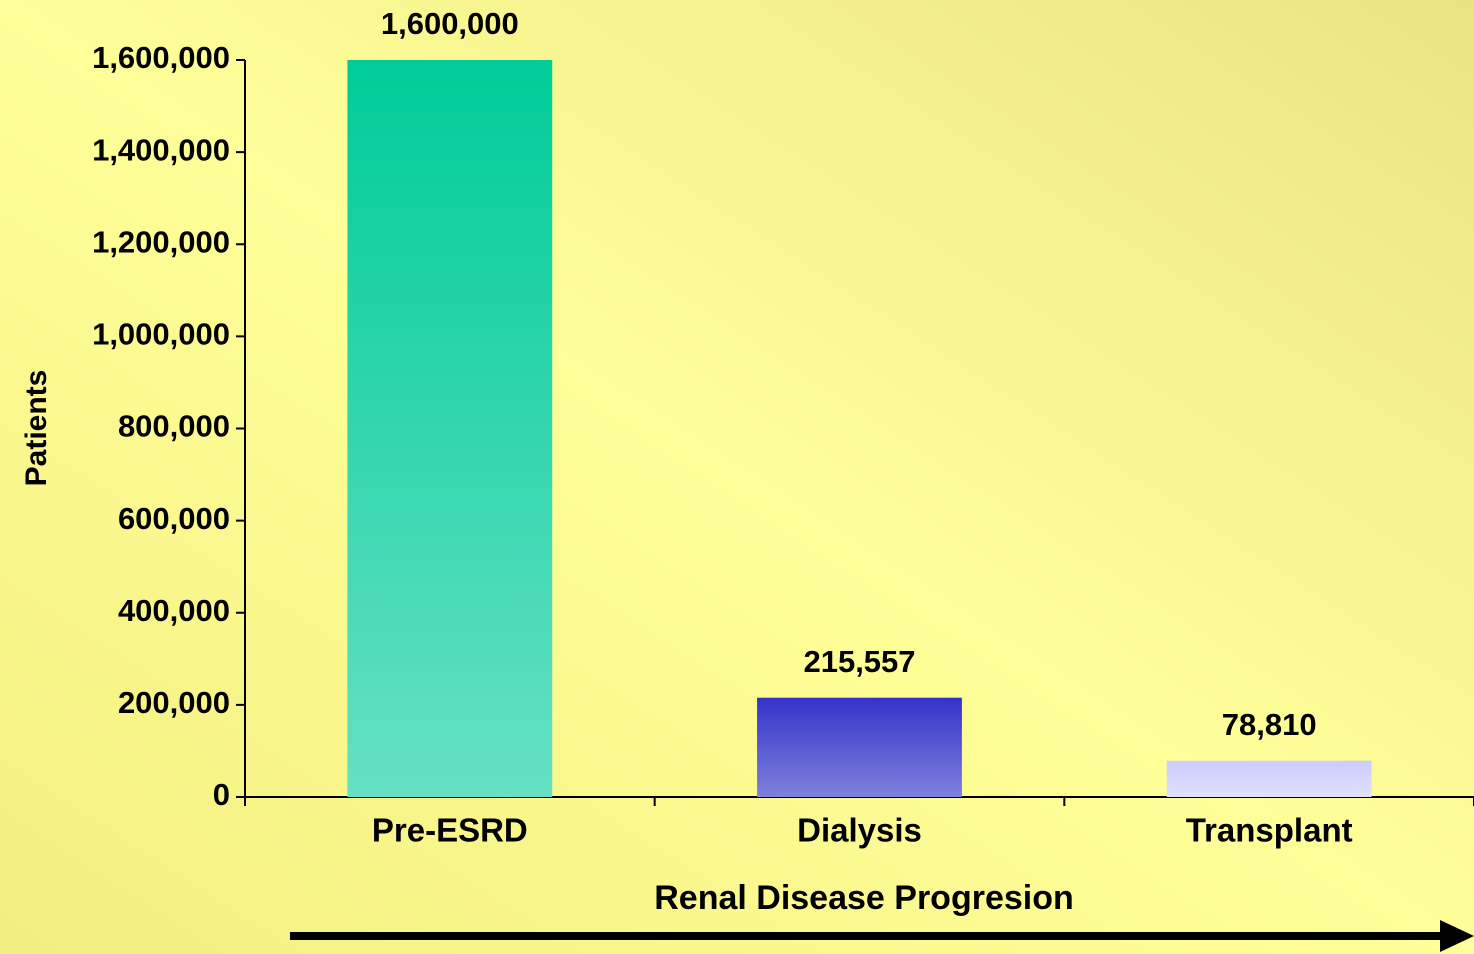  I want to click on y-tick-label: 800,000, so click(174, 426).